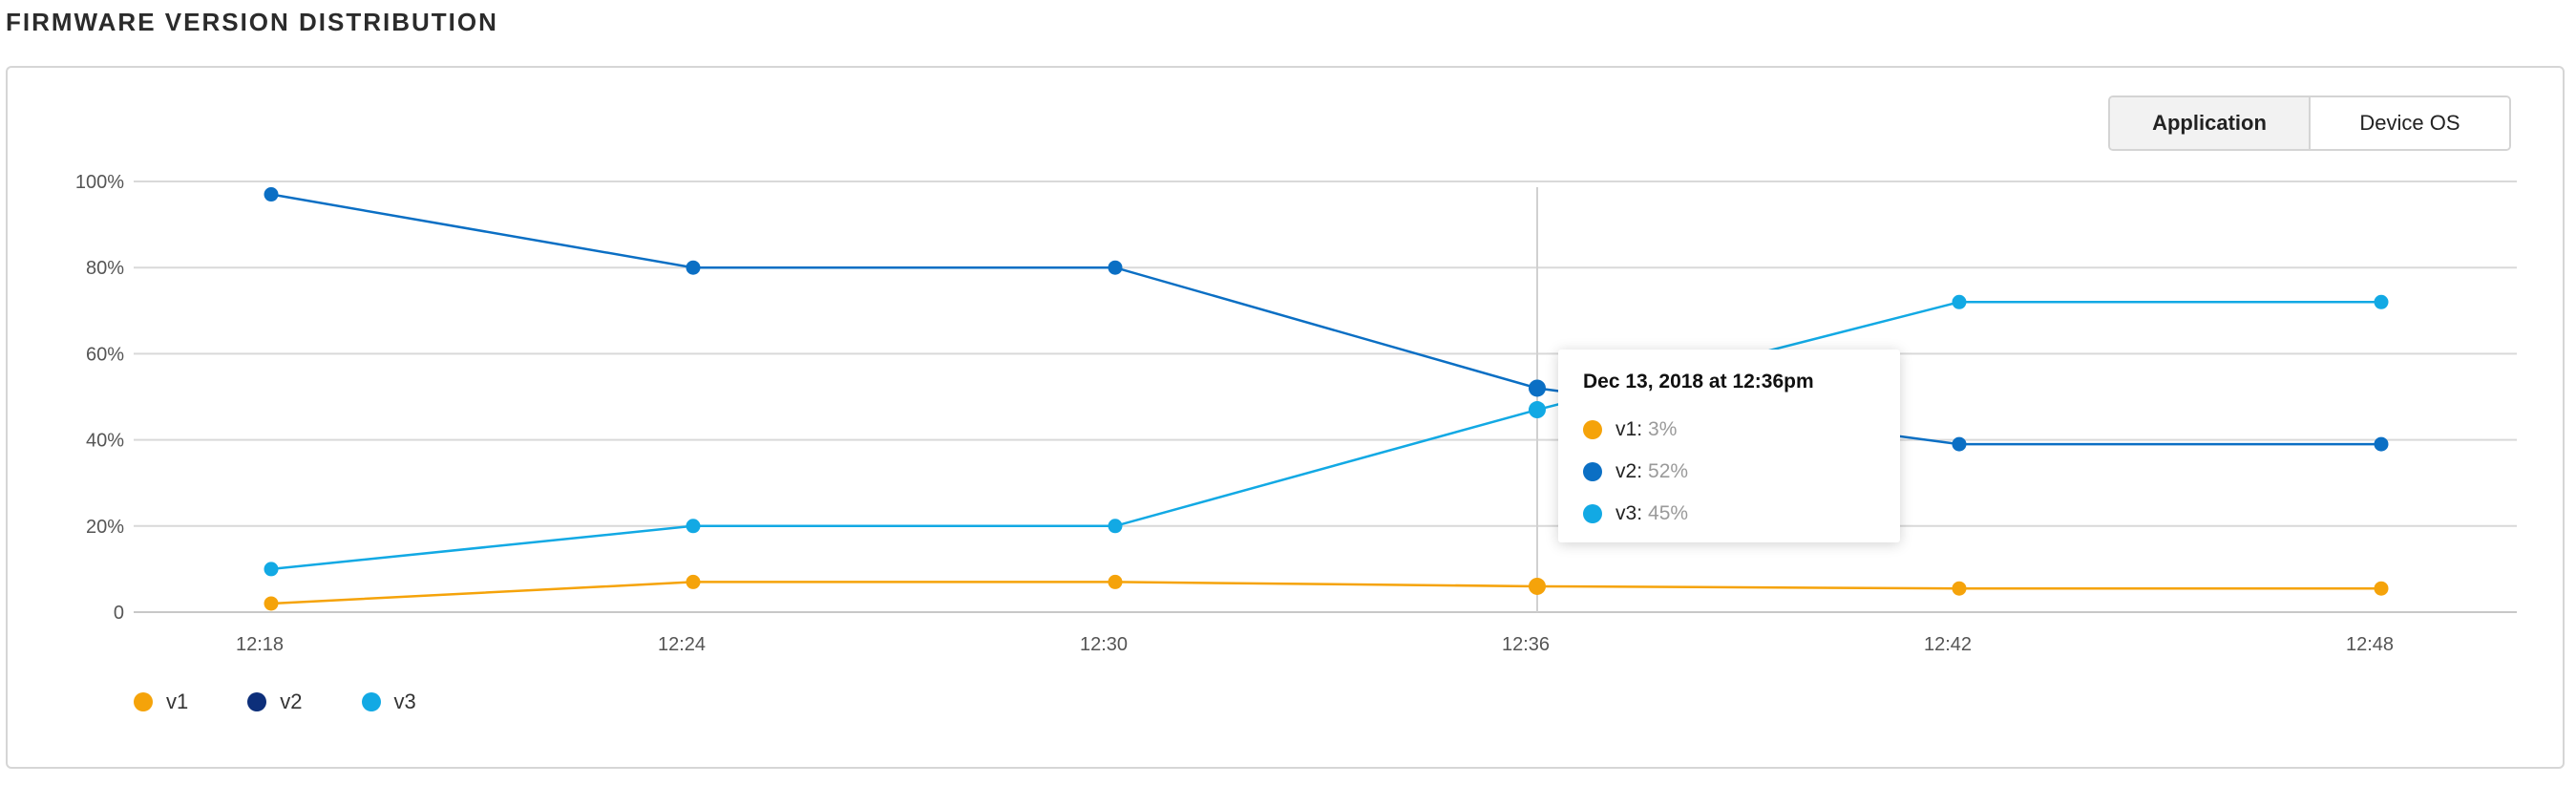 The image size is (2576, 785). Describe the element at coordinates (260, 644) in the screenshot. I see `x-tick-label-1218: 12:18` at that location.